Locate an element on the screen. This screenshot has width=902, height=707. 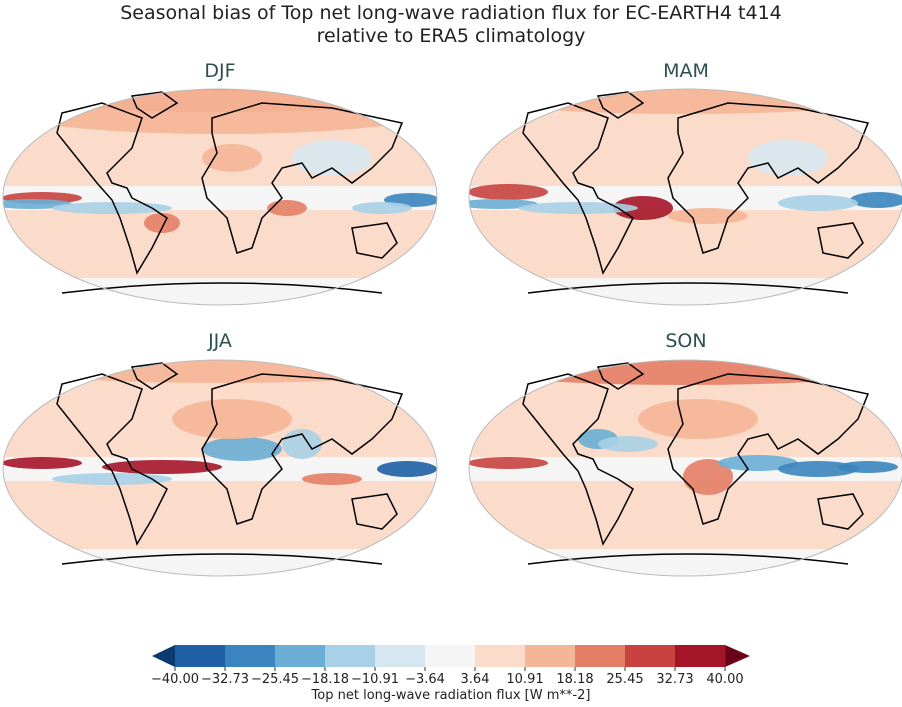
map-jja is located at coordinates (220, 468).